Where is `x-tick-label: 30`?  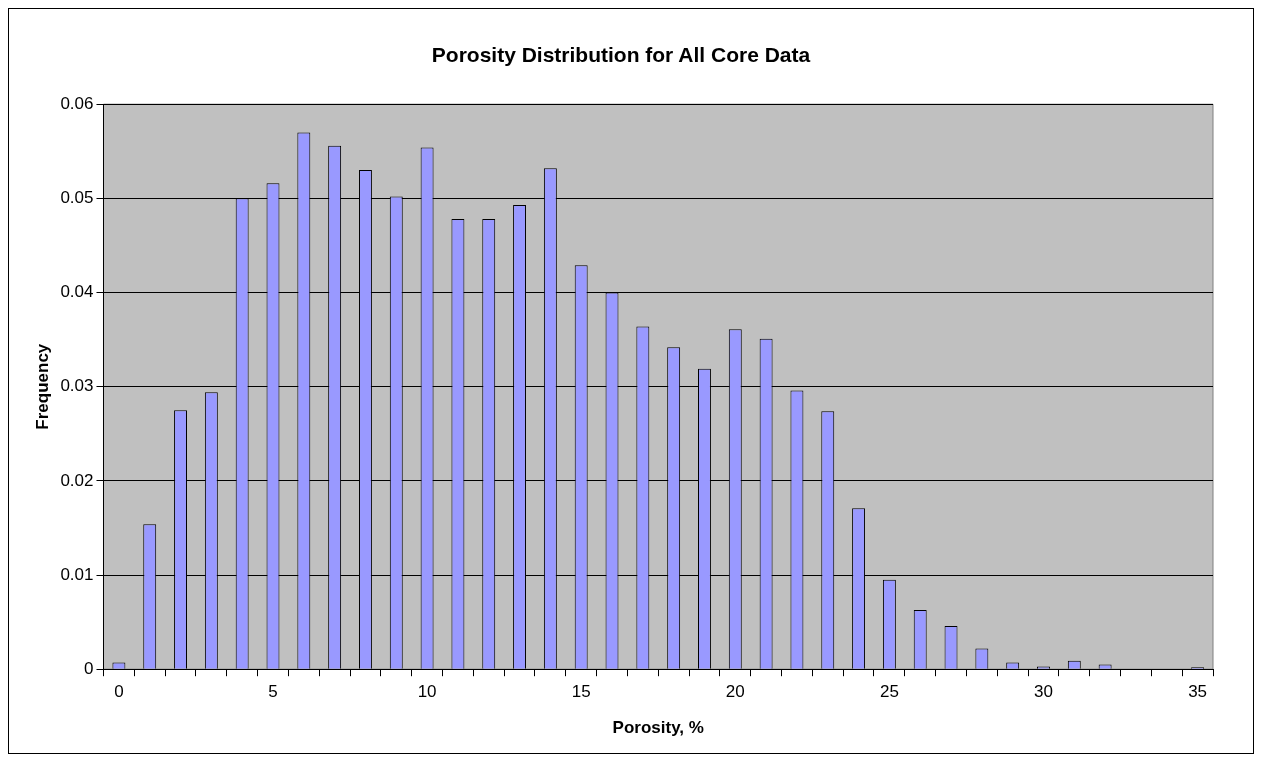
x-tick-label: 30 is located at coordinates (1043, 692).